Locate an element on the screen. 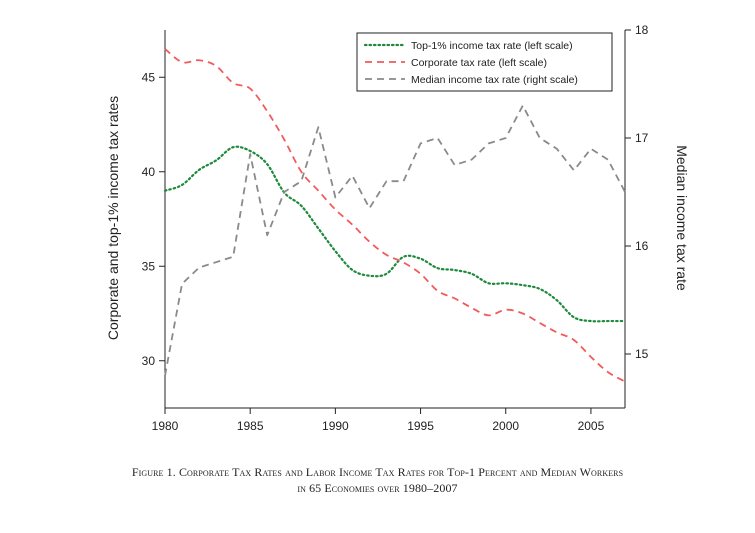  y-right-tick-label: 16 is located at coordinates (642, 246).